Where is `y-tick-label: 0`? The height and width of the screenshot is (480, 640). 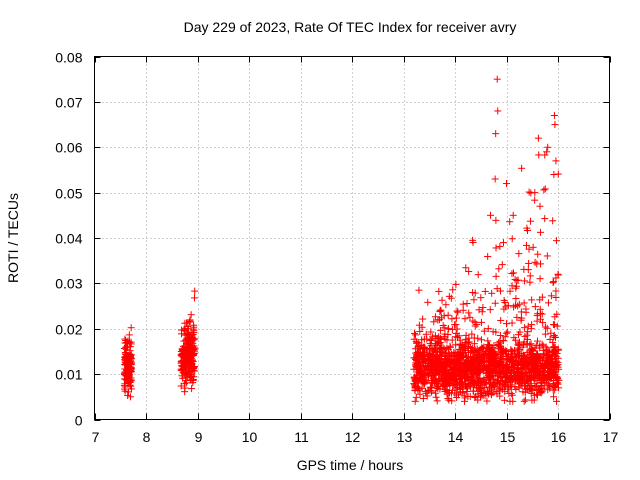
y-tick-label: 0 is located at coordinates (79, 421).